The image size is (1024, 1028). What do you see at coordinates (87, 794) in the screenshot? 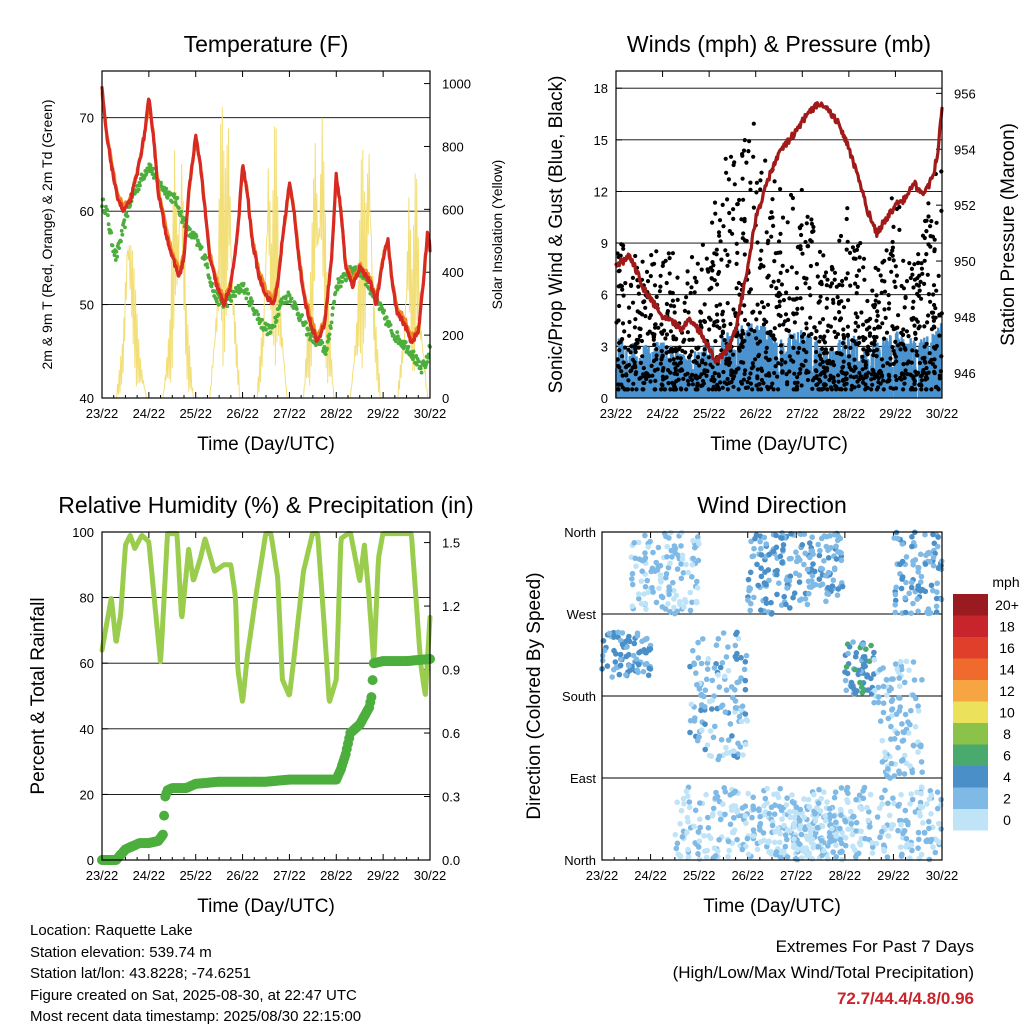
I see `y-tick-label: 20` at bounding box center [87, 794].